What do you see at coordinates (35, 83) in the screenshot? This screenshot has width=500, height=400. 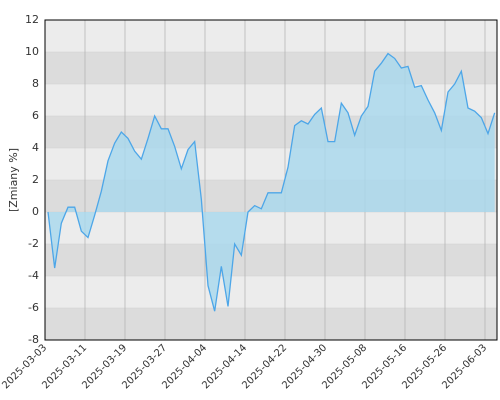 I see `y-tick-label: 8` at bounding box center [35, 83].